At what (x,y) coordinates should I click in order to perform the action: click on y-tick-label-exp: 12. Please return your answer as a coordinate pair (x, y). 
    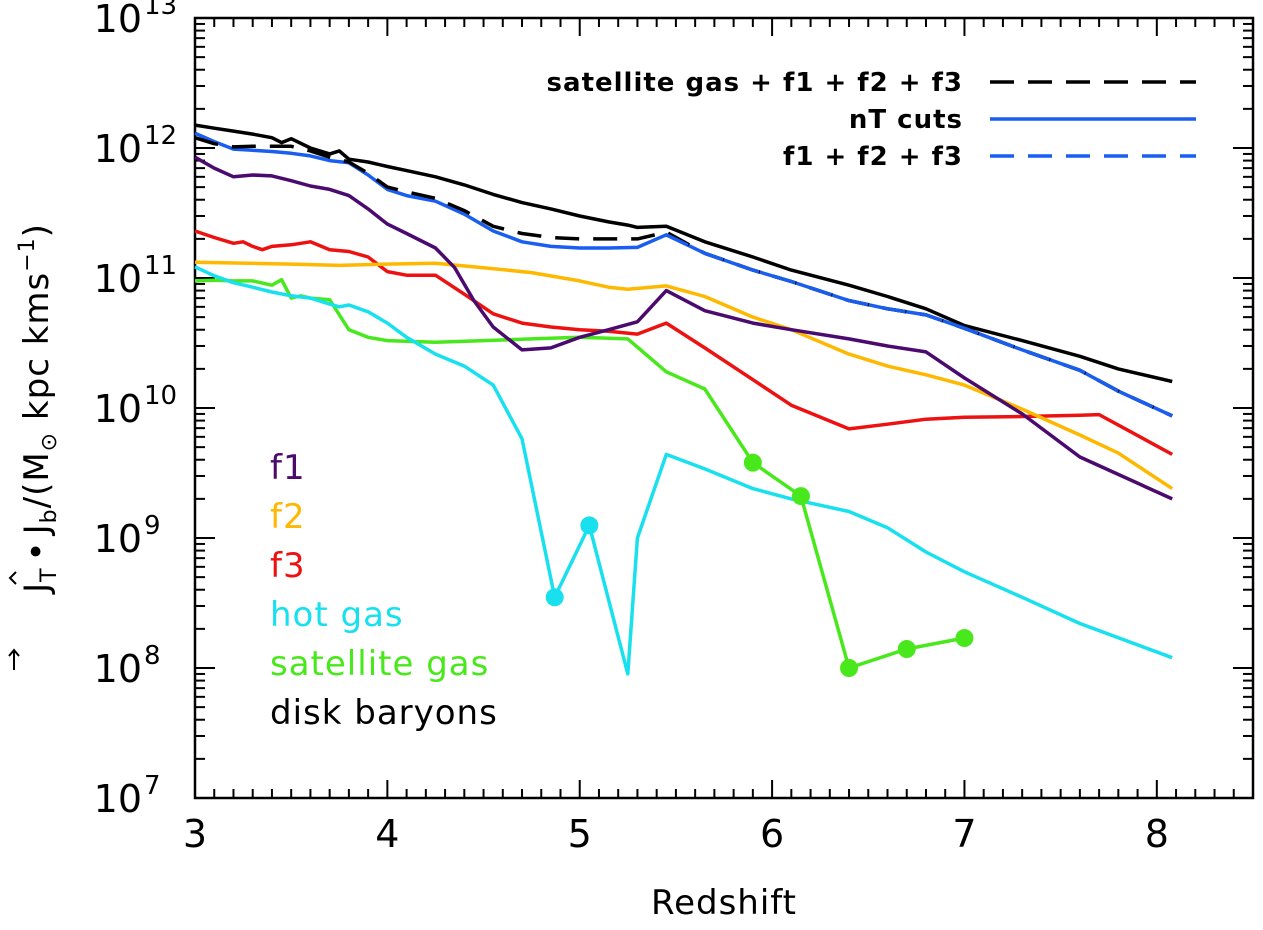
    Looking at the image, I should click on (160, 136).